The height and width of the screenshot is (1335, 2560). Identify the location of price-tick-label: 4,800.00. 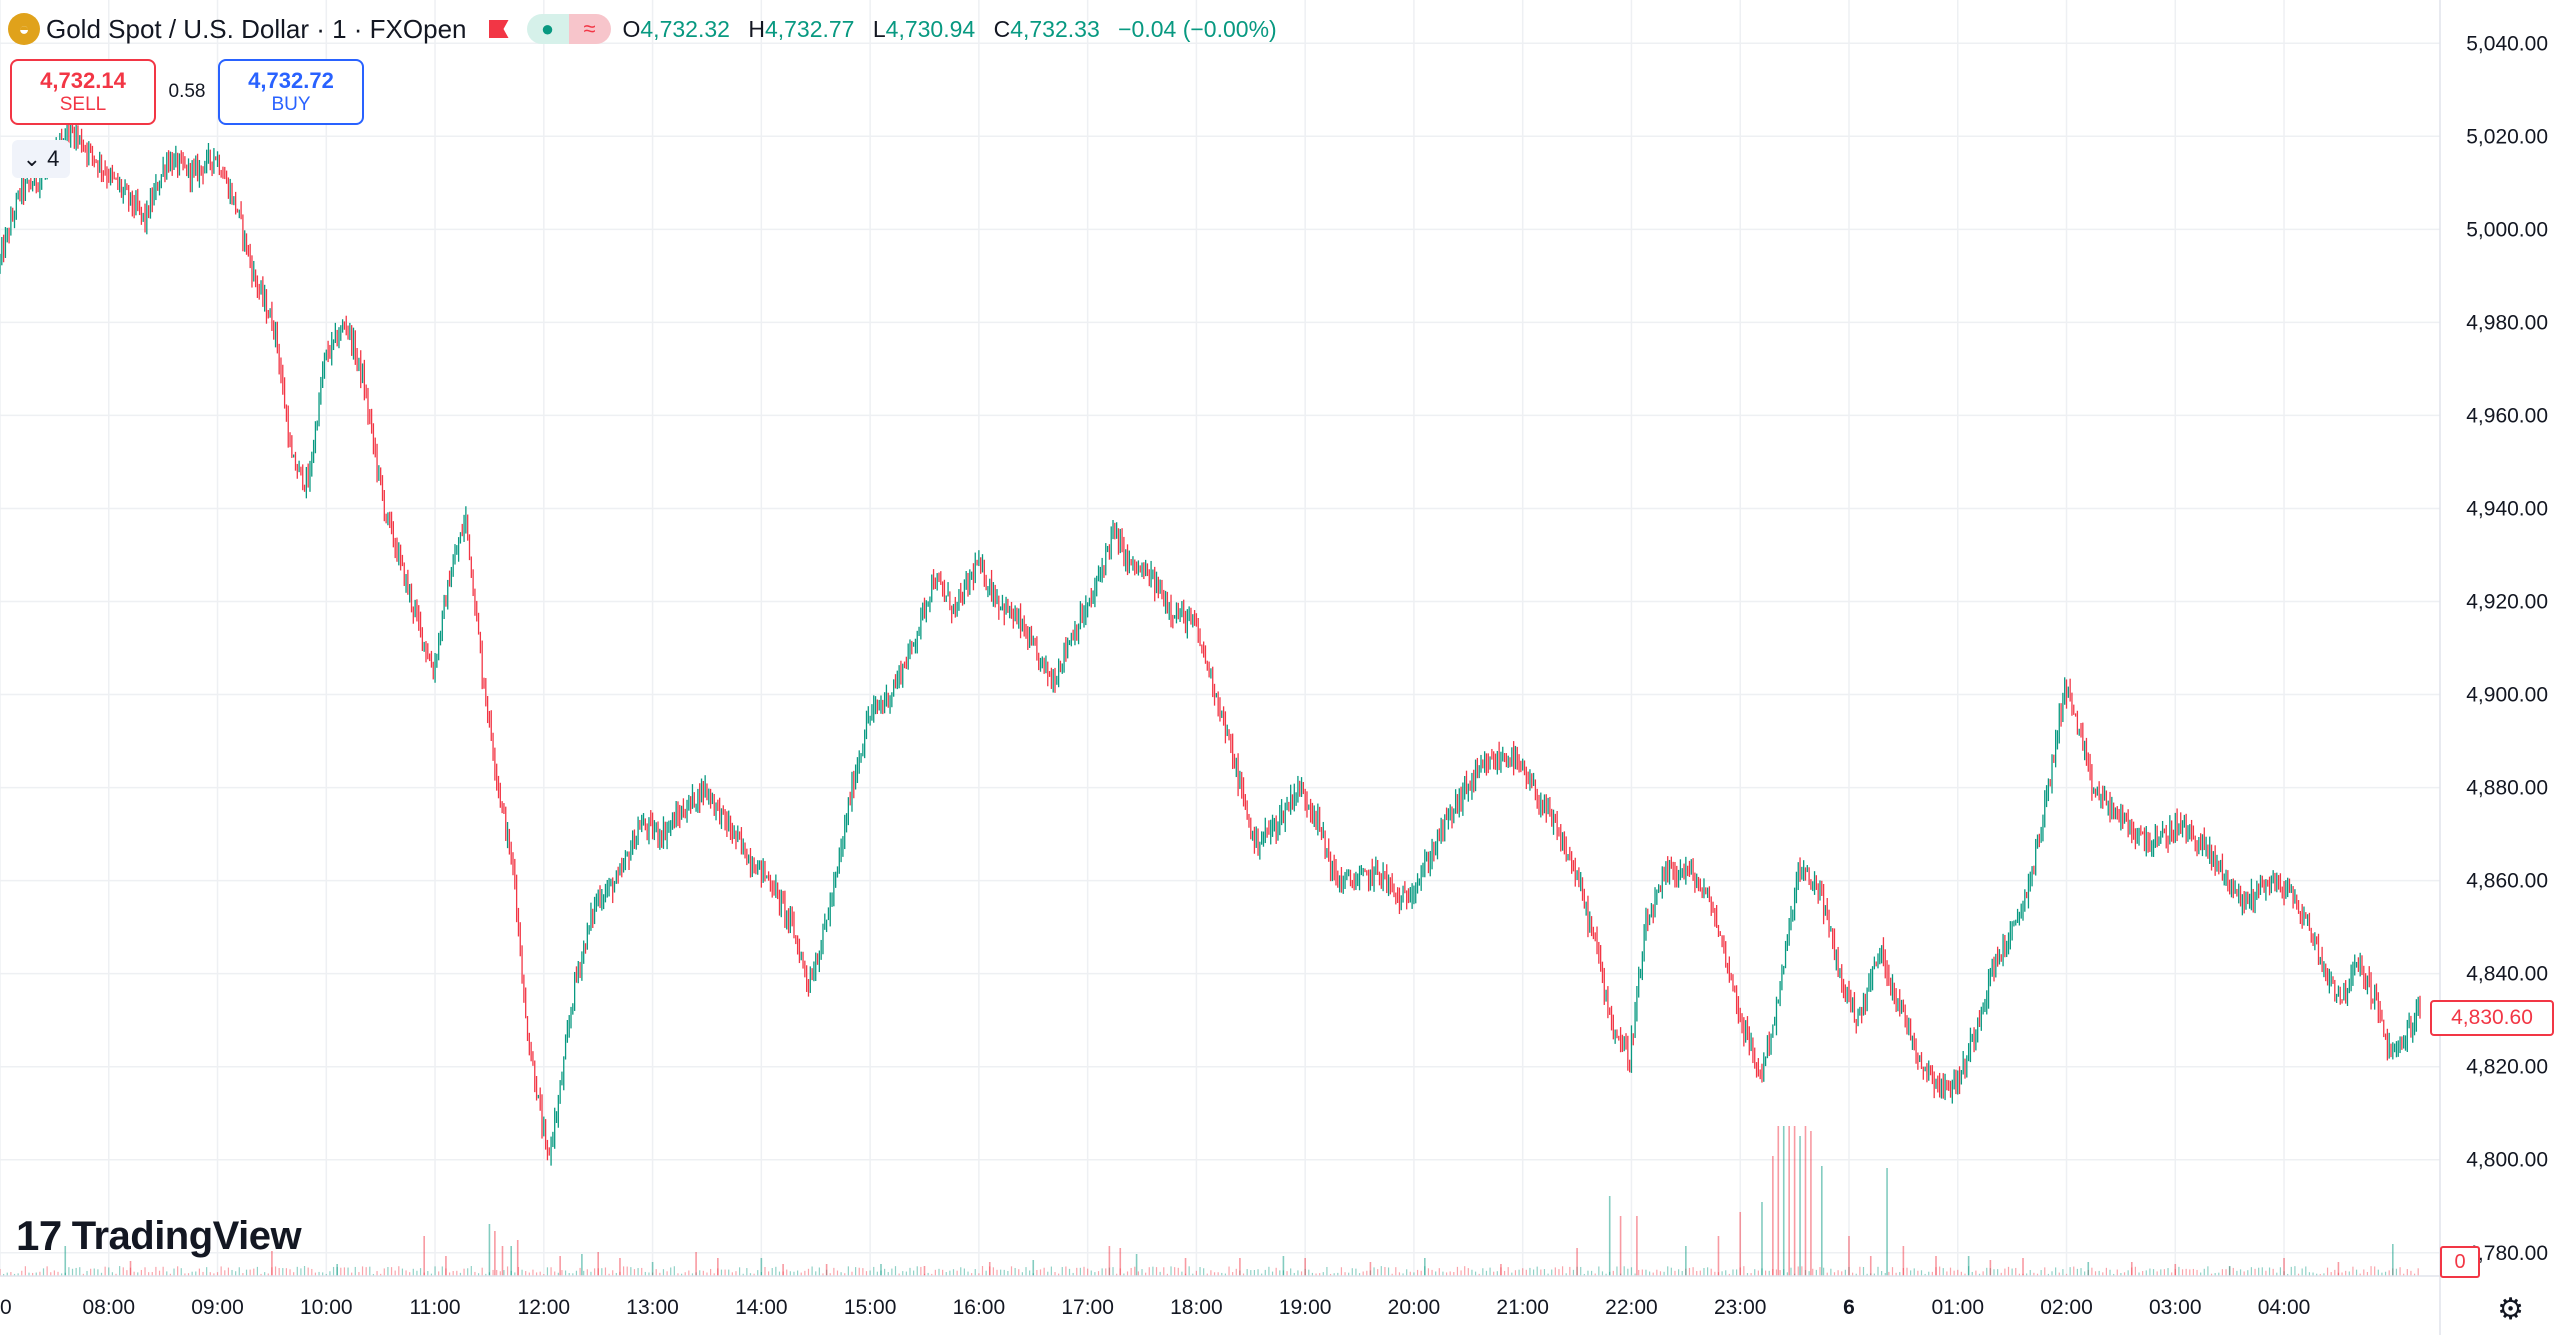
(2507, 1160).